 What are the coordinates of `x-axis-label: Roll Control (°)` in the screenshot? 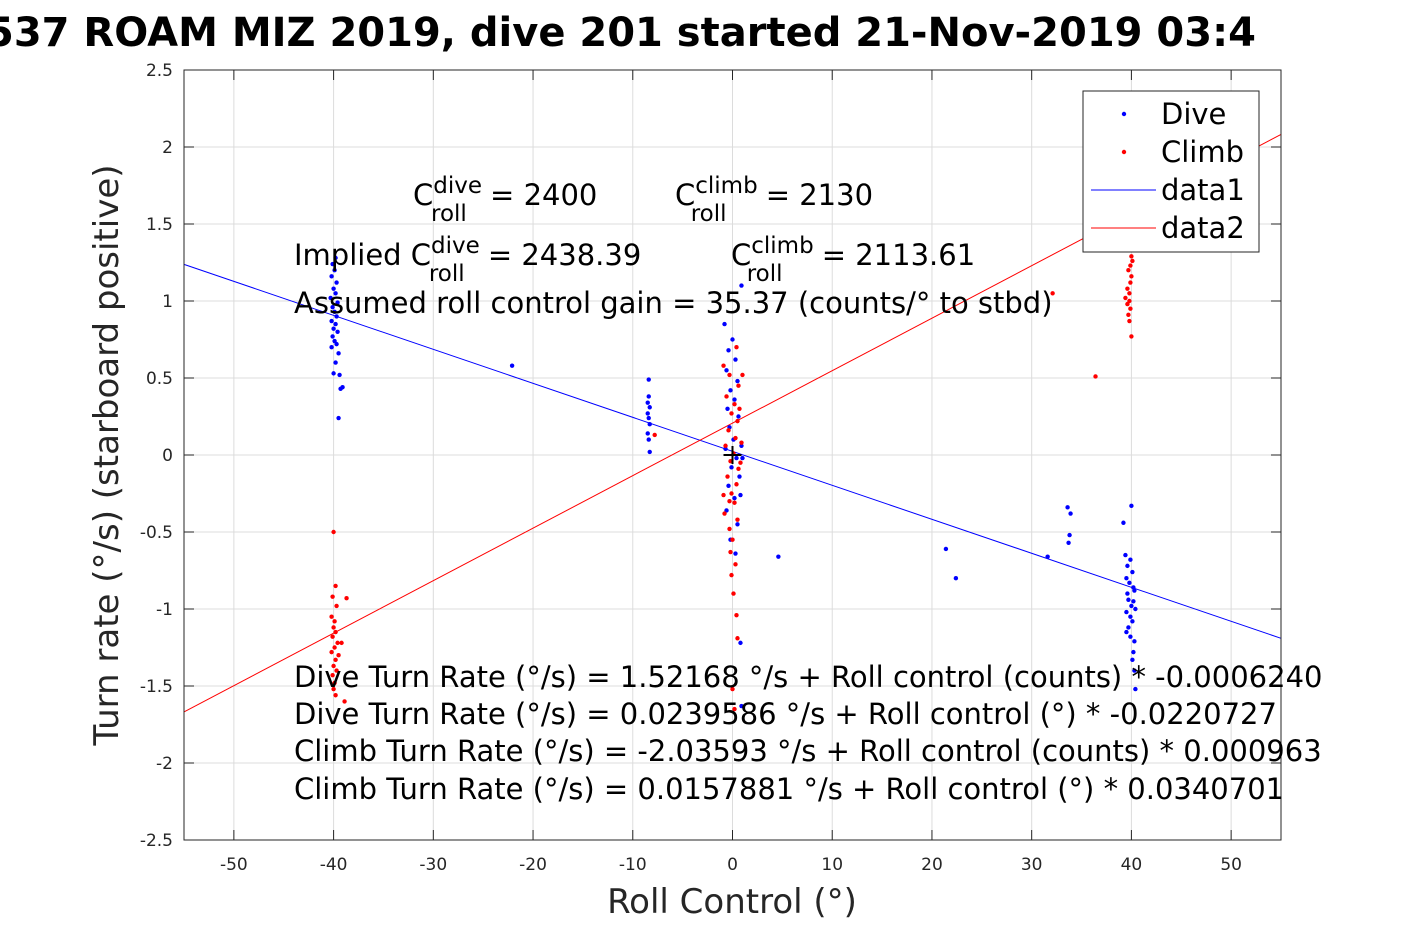 It's located at (732, 902).